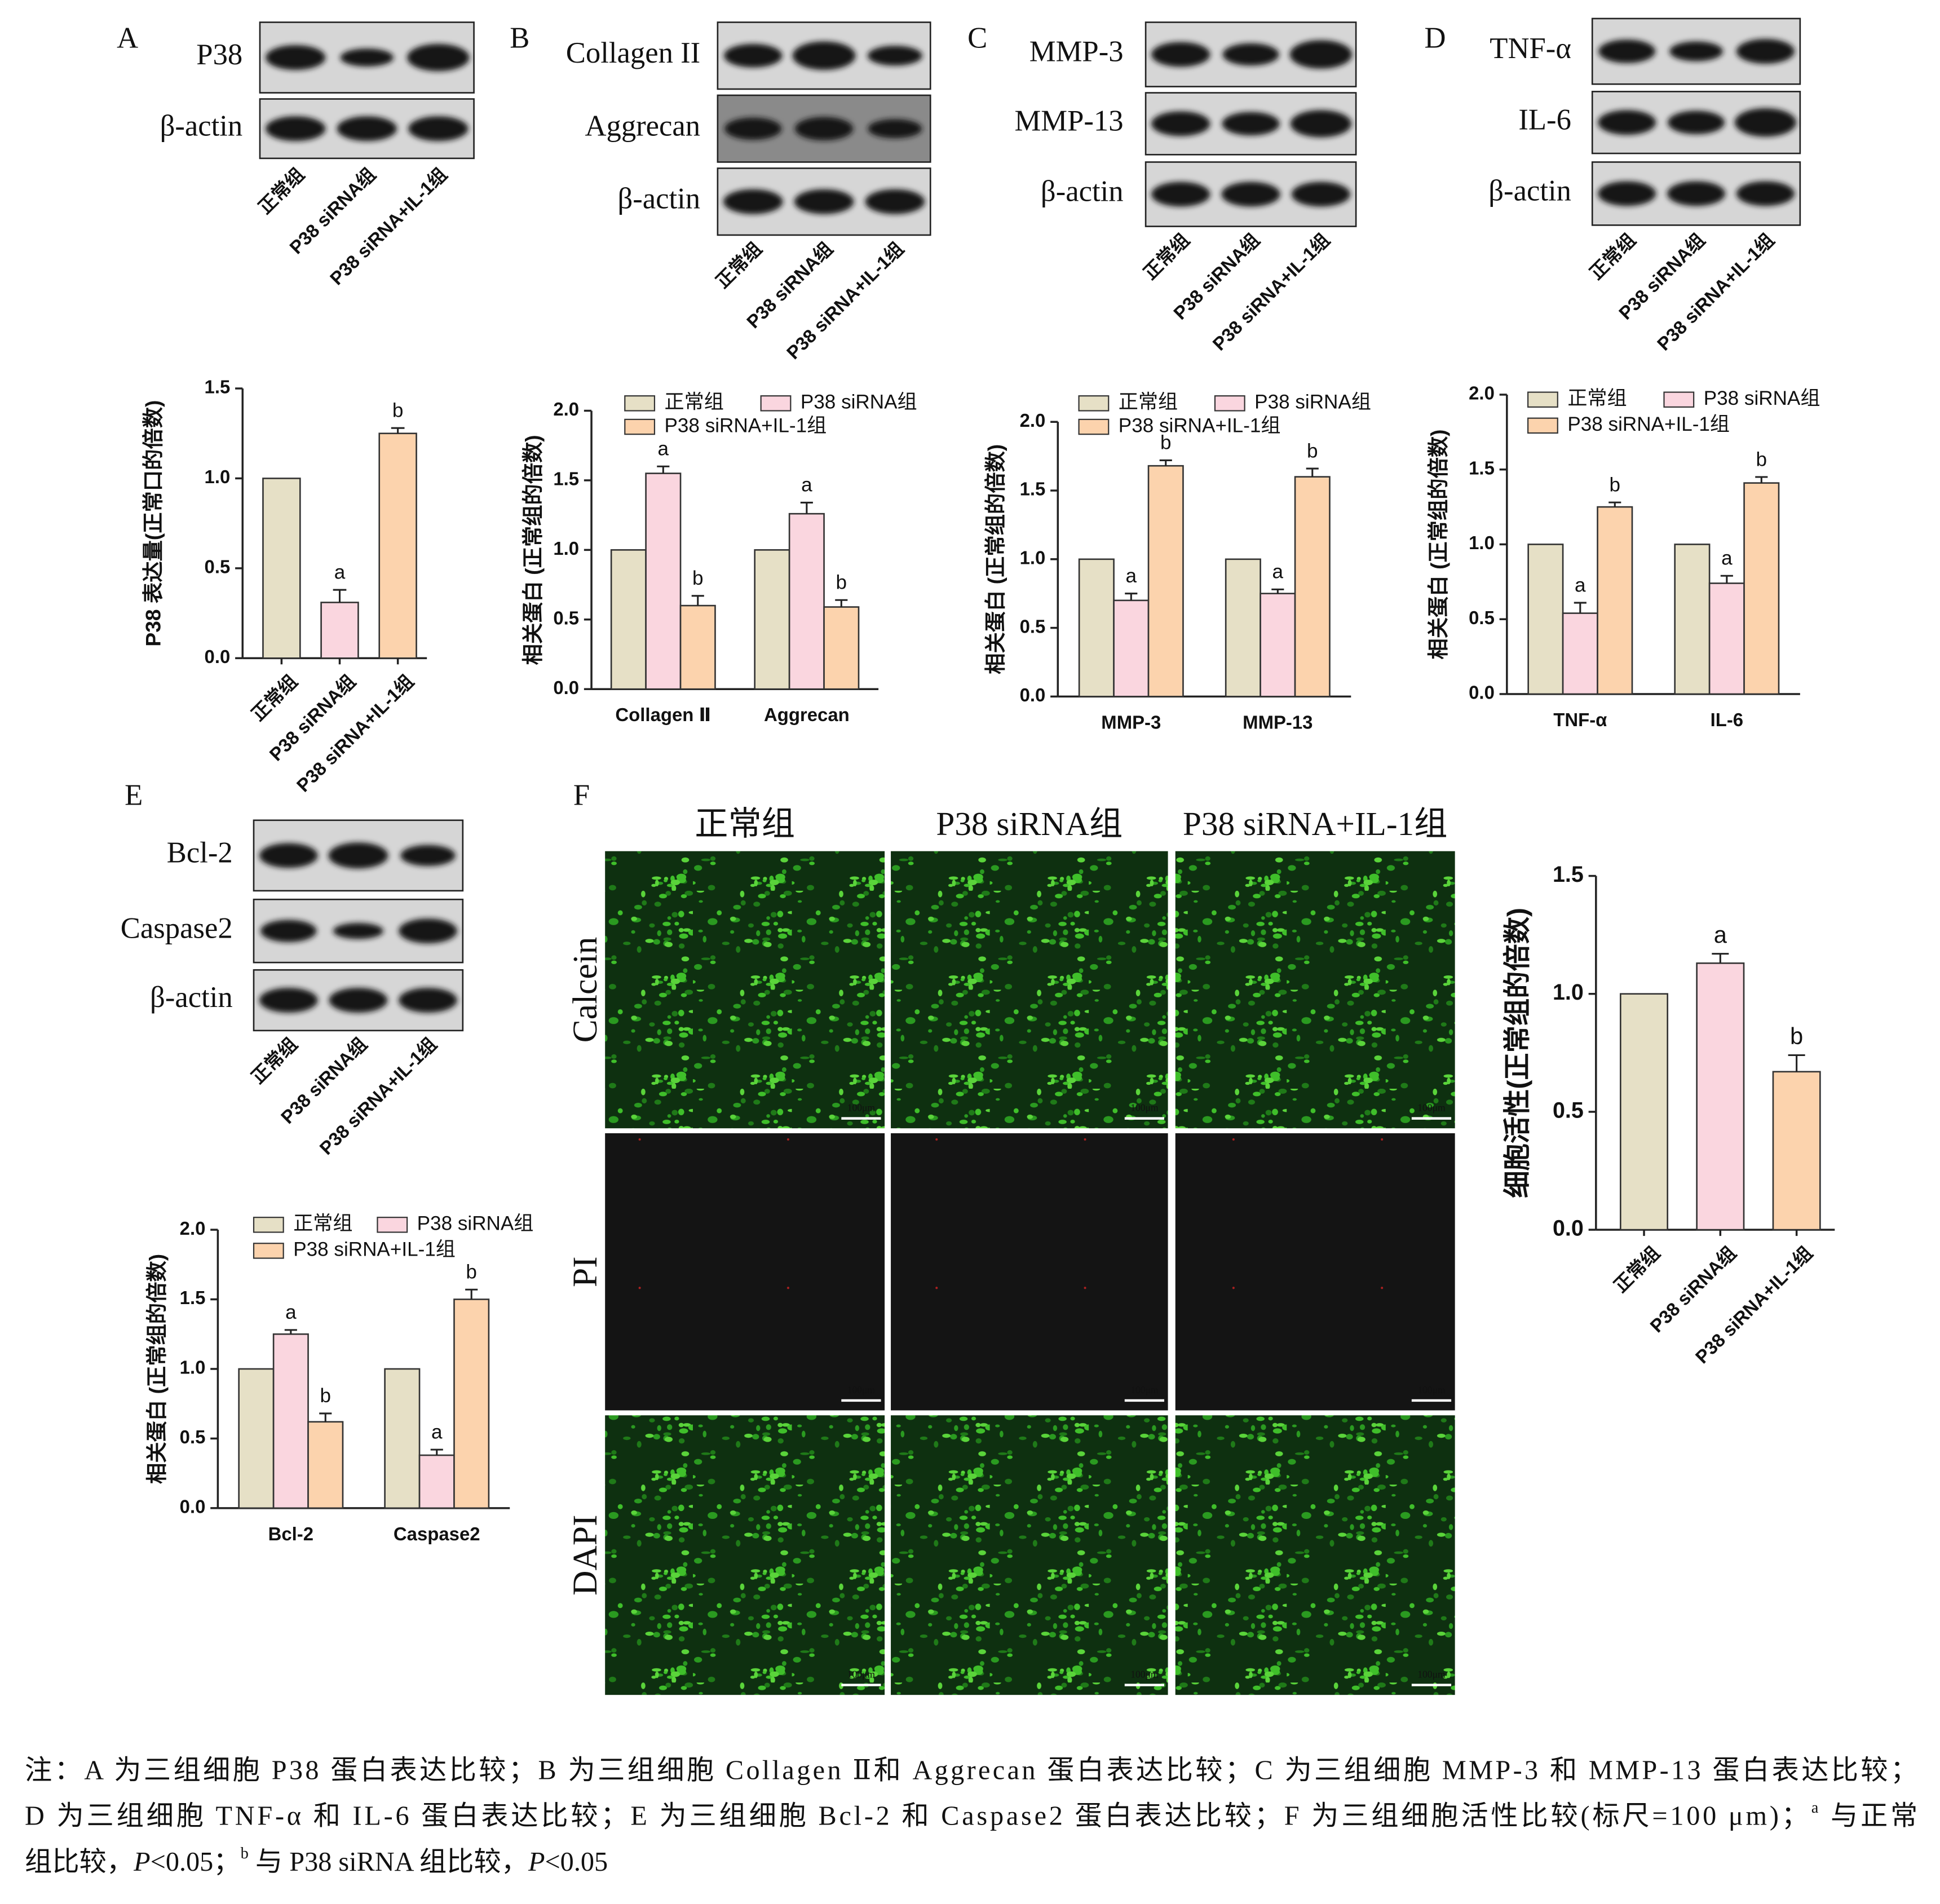 This screenshot has width=1940, height=1904. What do you see at coordinates (585, 990) in the screenshot?
I see `row-label: Calcein` at bounding box center [585, 990].